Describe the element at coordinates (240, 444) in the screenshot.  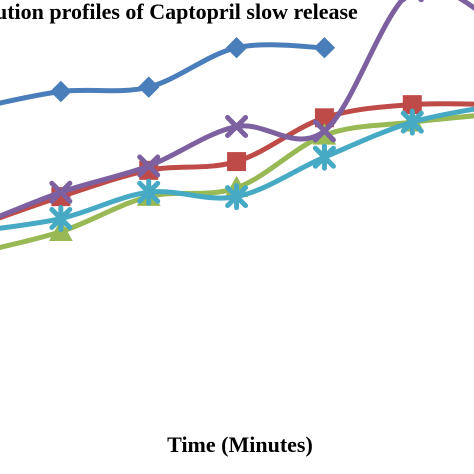
I see `x-axis-title: Time (Minutes)` at that location.